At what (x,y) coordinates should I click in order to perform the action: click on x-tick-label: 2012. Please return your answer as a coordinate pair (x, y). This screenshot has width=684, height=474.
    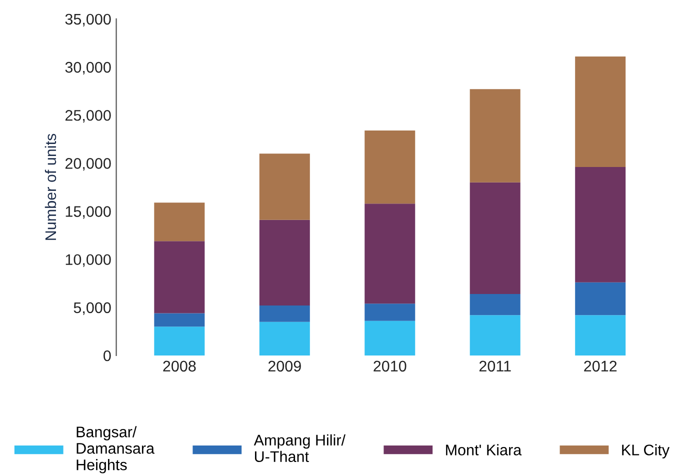
    Looking at the image, I should click on (600, 366).